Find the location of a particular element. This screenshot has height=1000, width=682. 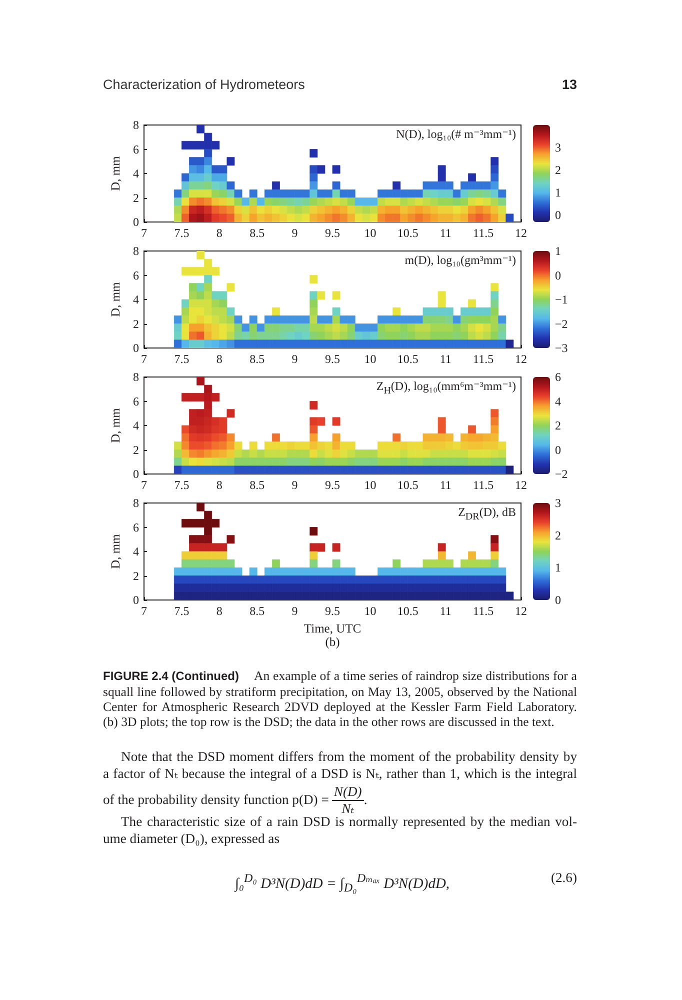

text: 13 is located at coordinates (569, 85).